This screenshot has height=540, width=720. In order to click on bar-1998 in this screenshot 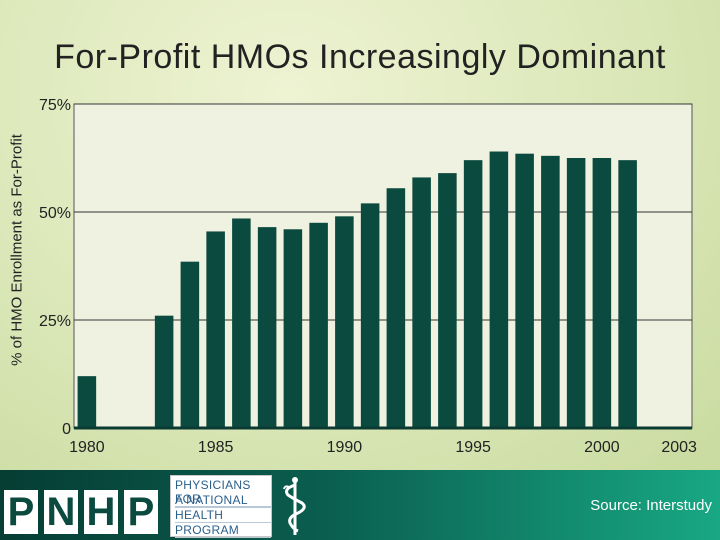, I will do `click(550, 291)`.